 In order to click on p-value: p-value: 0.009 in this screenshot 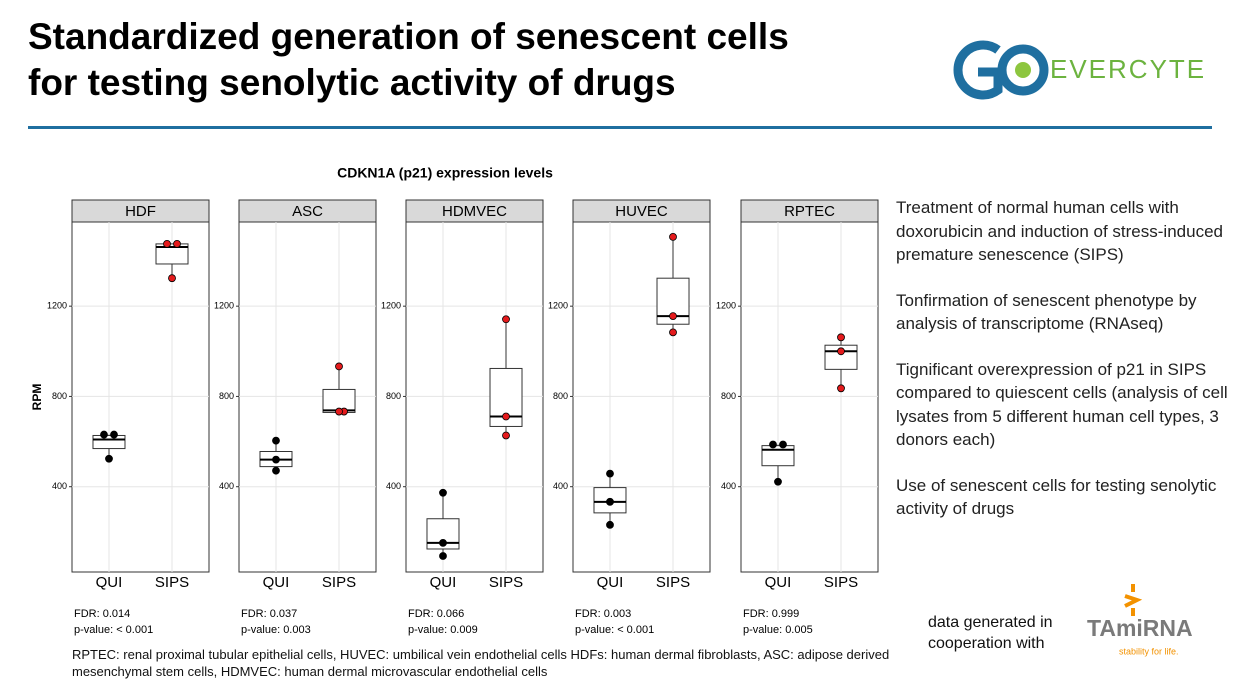, I will do `click(443, 630)`.